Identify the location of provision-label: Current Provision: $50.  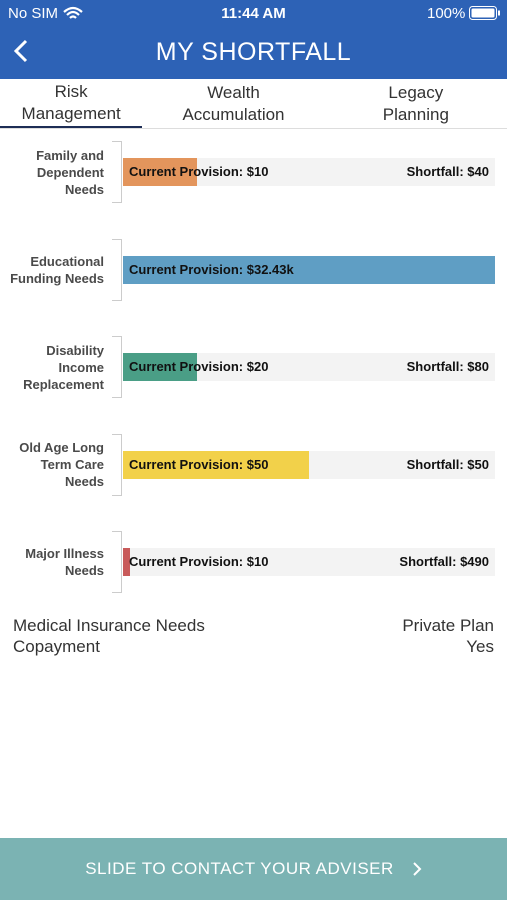
(199, 464).